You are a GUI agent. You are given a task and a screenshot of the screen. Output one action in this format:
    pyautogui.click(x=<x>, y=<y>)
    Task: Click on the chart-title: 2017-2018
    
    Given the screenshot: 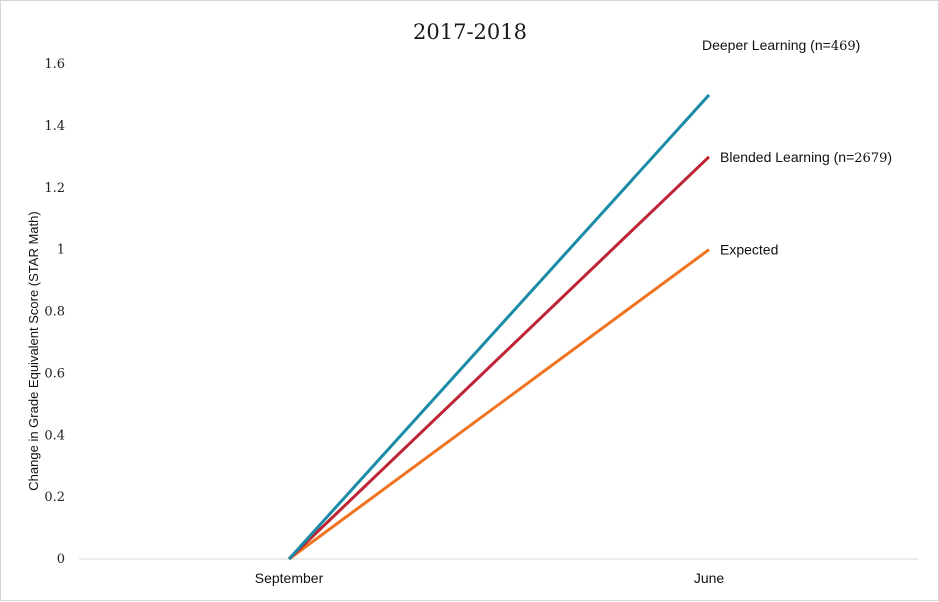 What is the action you would take?
    pyautogui.click(x=470, y=32)
    